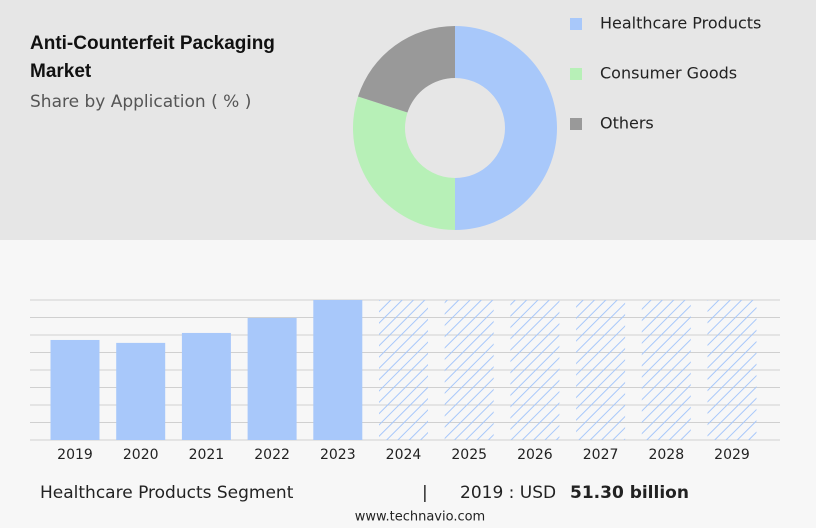 This screenshot has height=528, width=816. Describe the element at coordinates (420, 517) in the screenshot. I see `source: www.technavio.com` at that location.